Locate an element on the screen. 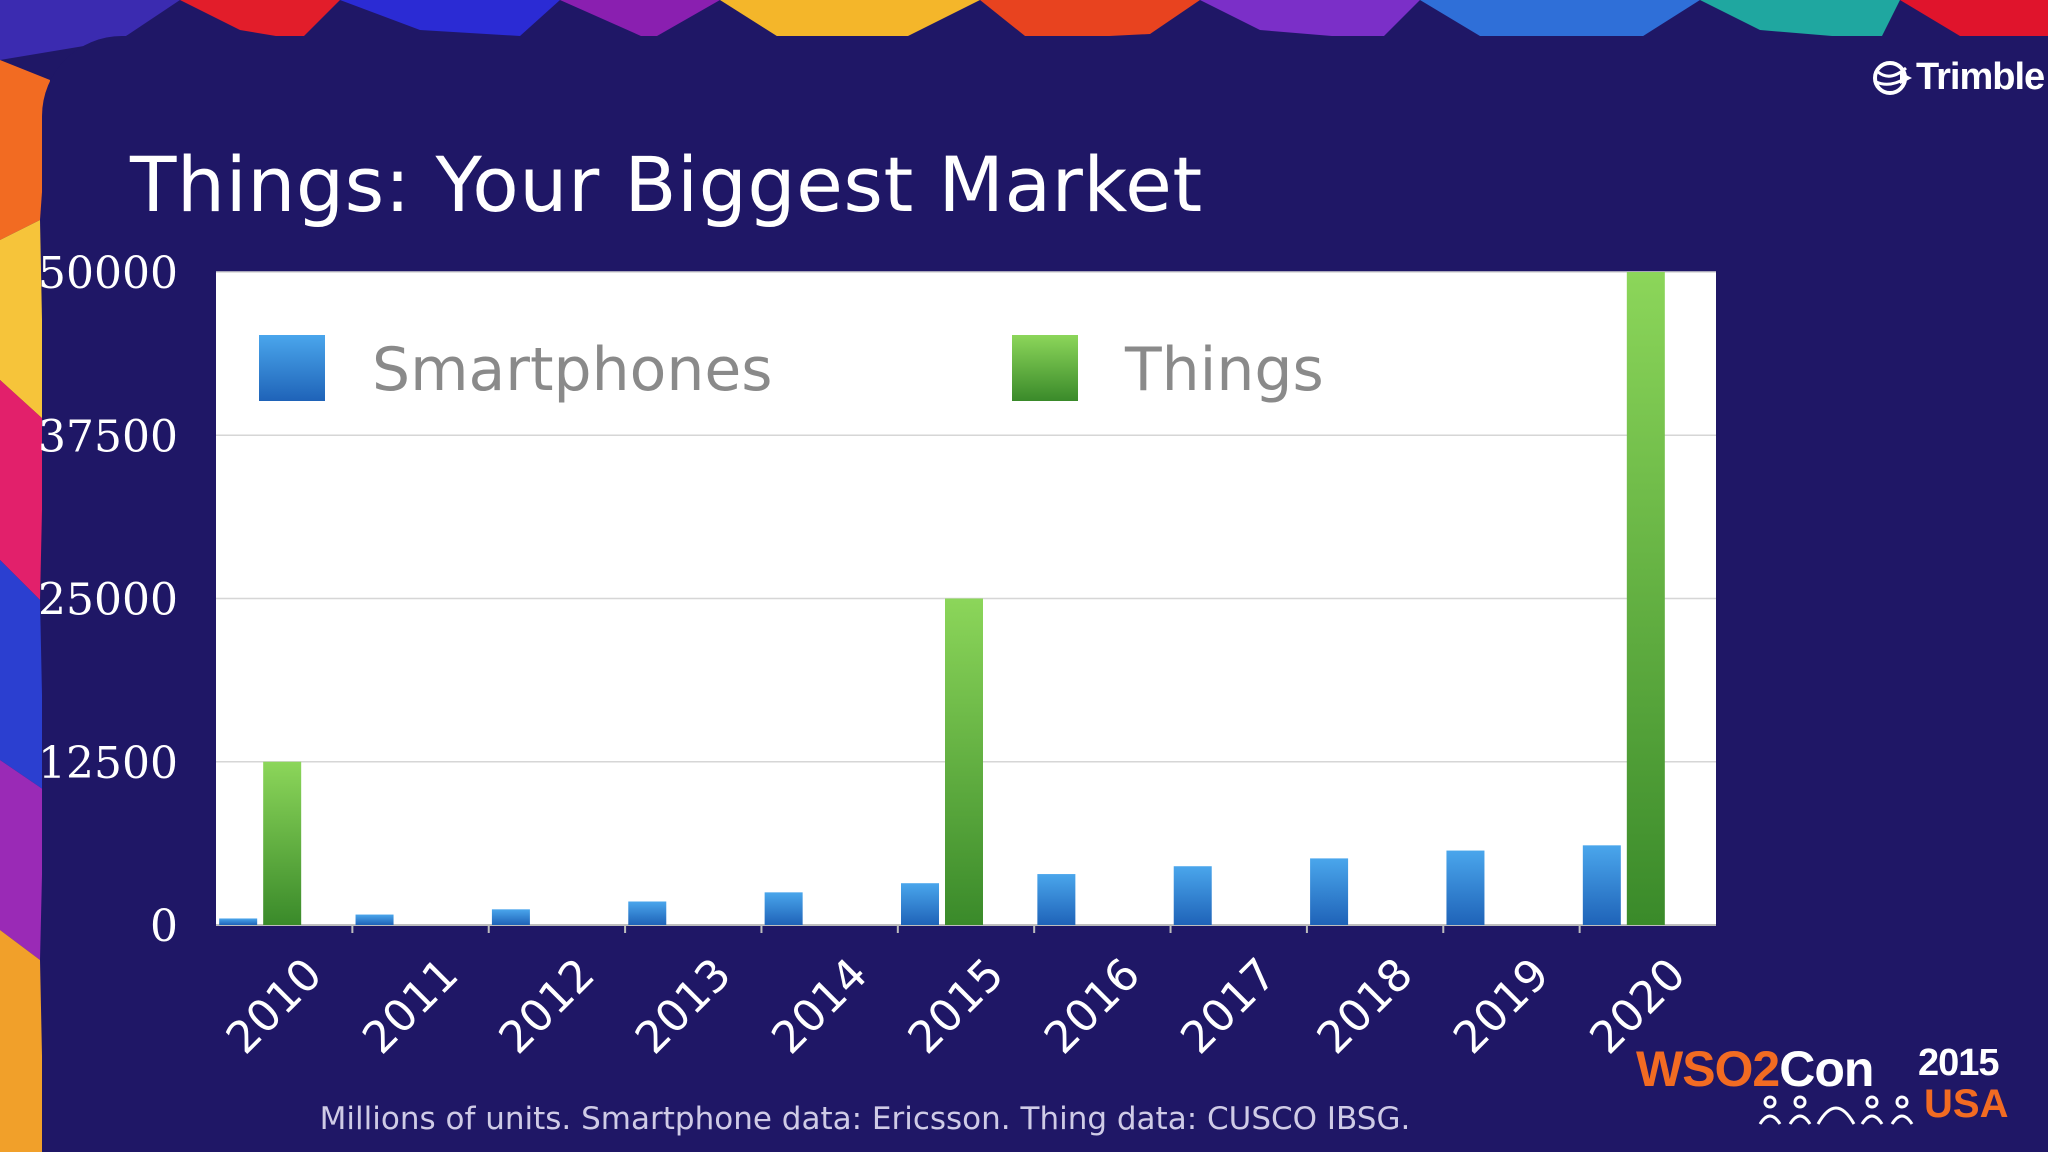  y-tick-label: 25000 is located at coordinates (108, 600).